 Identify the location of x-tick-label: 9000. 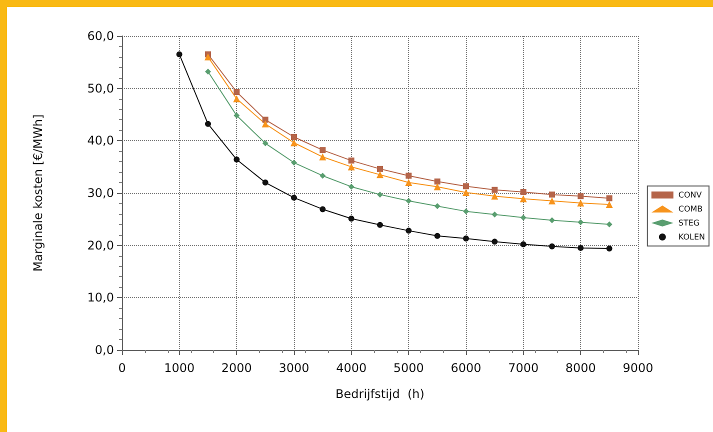
(638, 368).